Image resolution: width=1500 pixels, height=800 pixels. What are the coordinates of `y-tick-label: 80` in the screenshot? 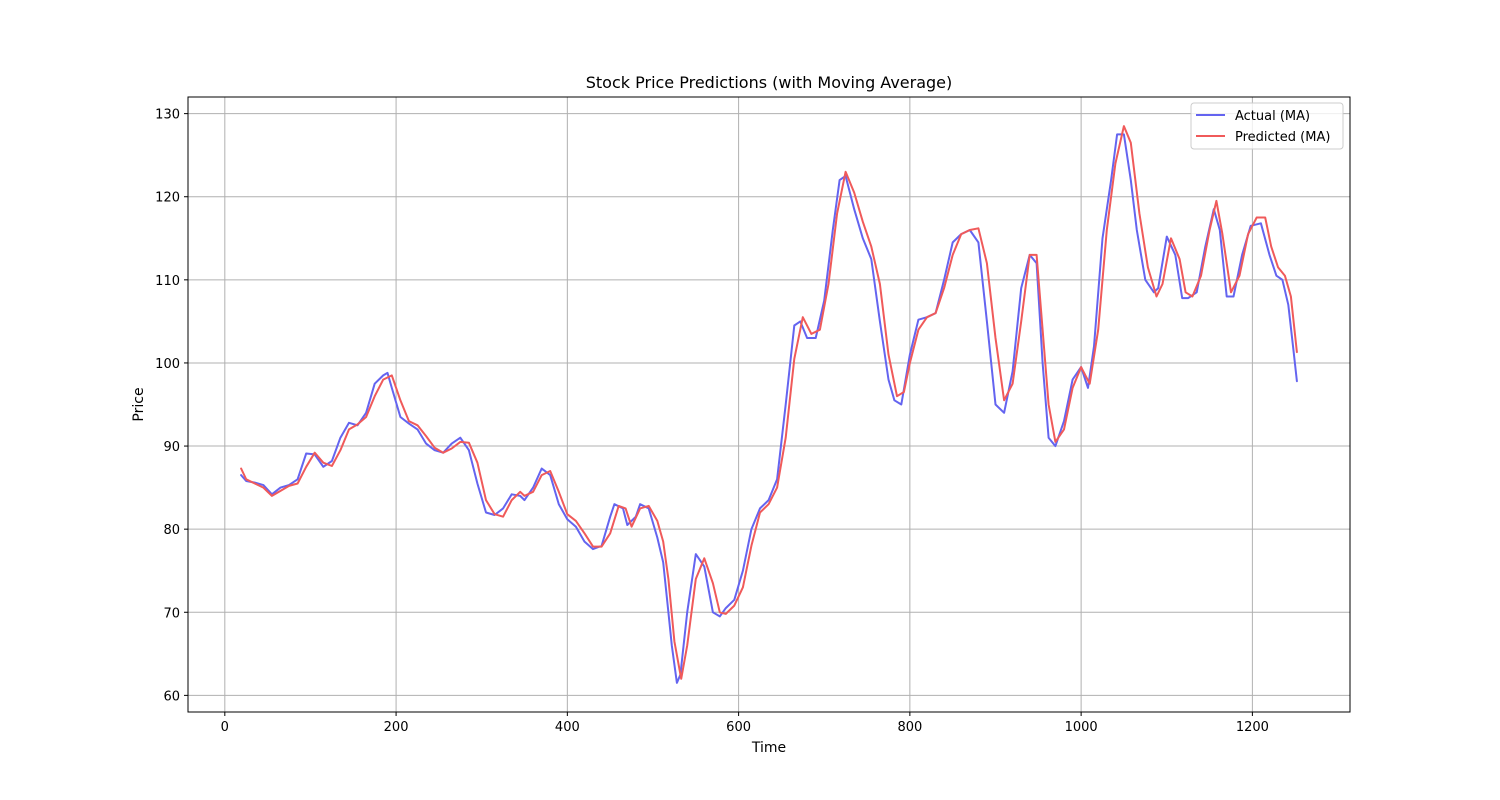 It's located at (171, 530).